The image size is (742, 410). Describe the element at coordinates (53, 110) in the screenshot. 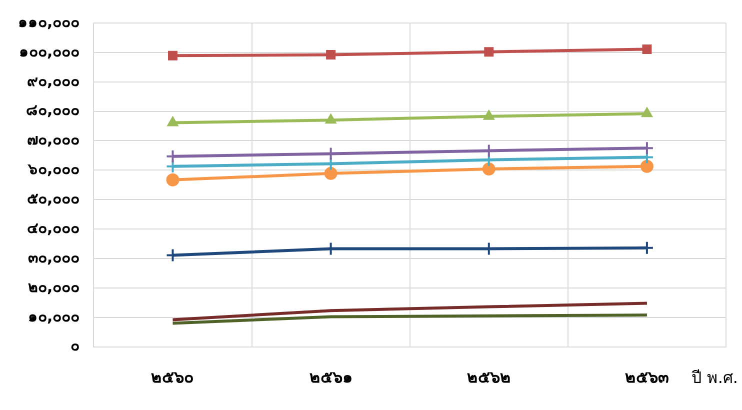

I see `y-tick-label: ๘๐,๐๐๐` at that location.